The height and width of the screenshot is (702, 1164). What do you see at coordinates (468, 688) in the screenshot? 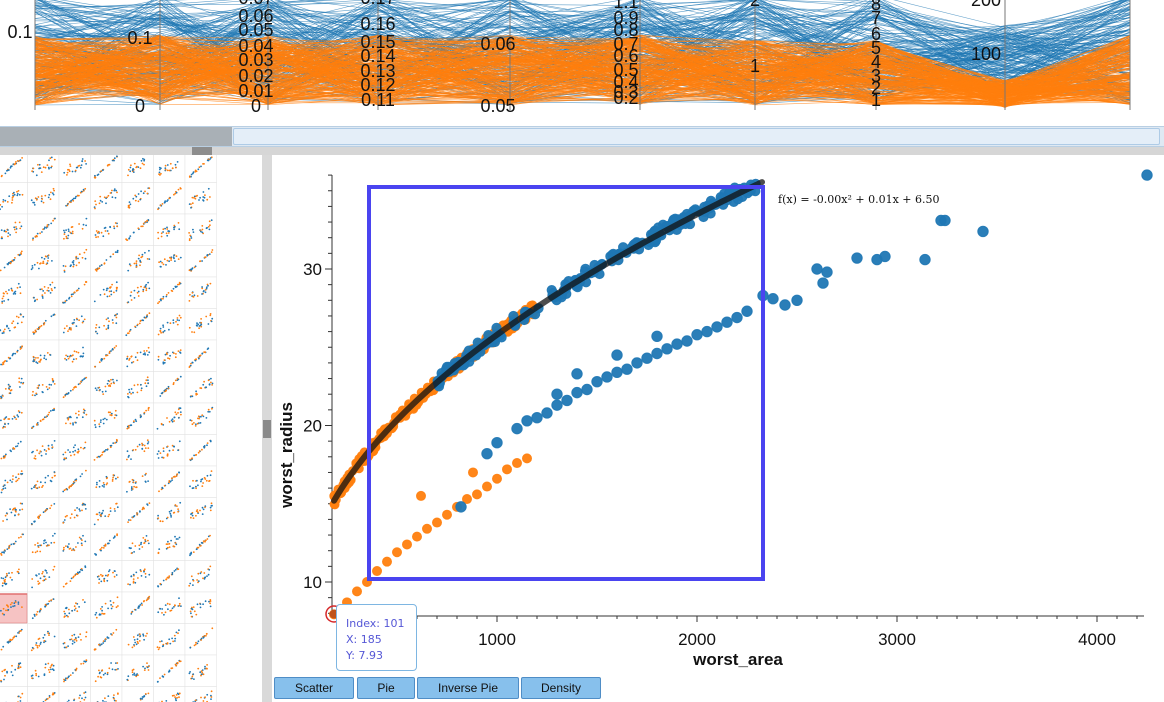
I see `tab-inverse-pie: Inverse Pie` at bounding box center [468, 688].